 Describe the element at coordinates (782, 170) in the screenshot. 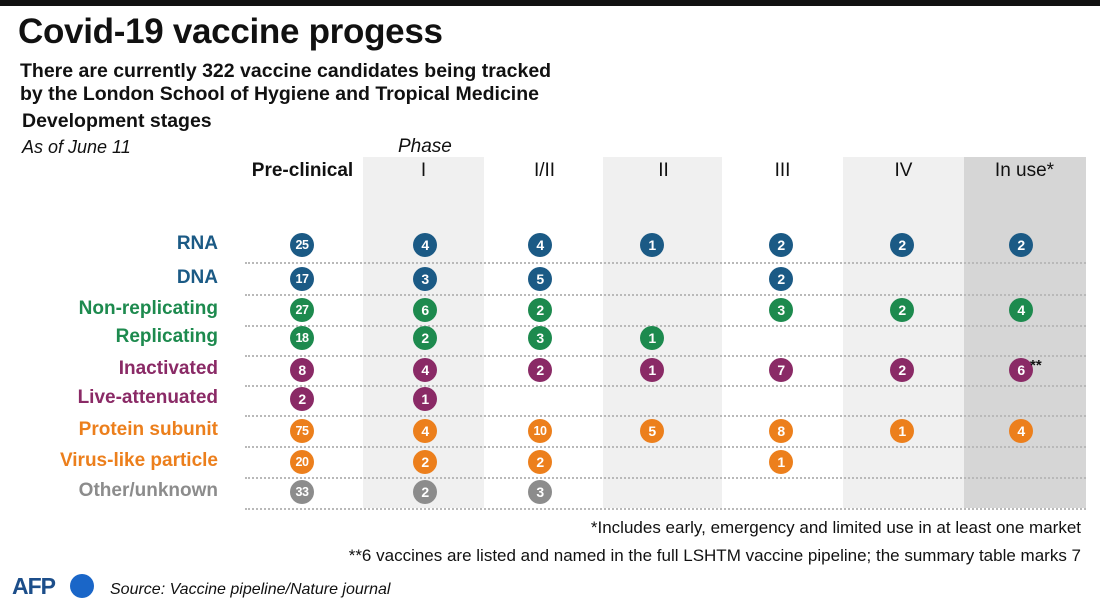

I see `column-header: III` at that location.